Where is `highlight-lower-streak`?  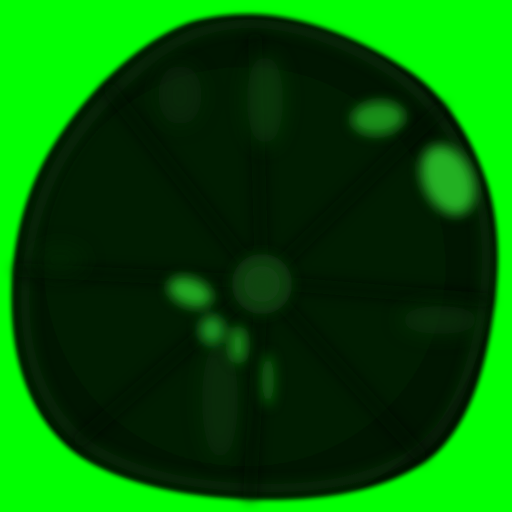 highlight-lower-streak is located at coordinates (268, 380).